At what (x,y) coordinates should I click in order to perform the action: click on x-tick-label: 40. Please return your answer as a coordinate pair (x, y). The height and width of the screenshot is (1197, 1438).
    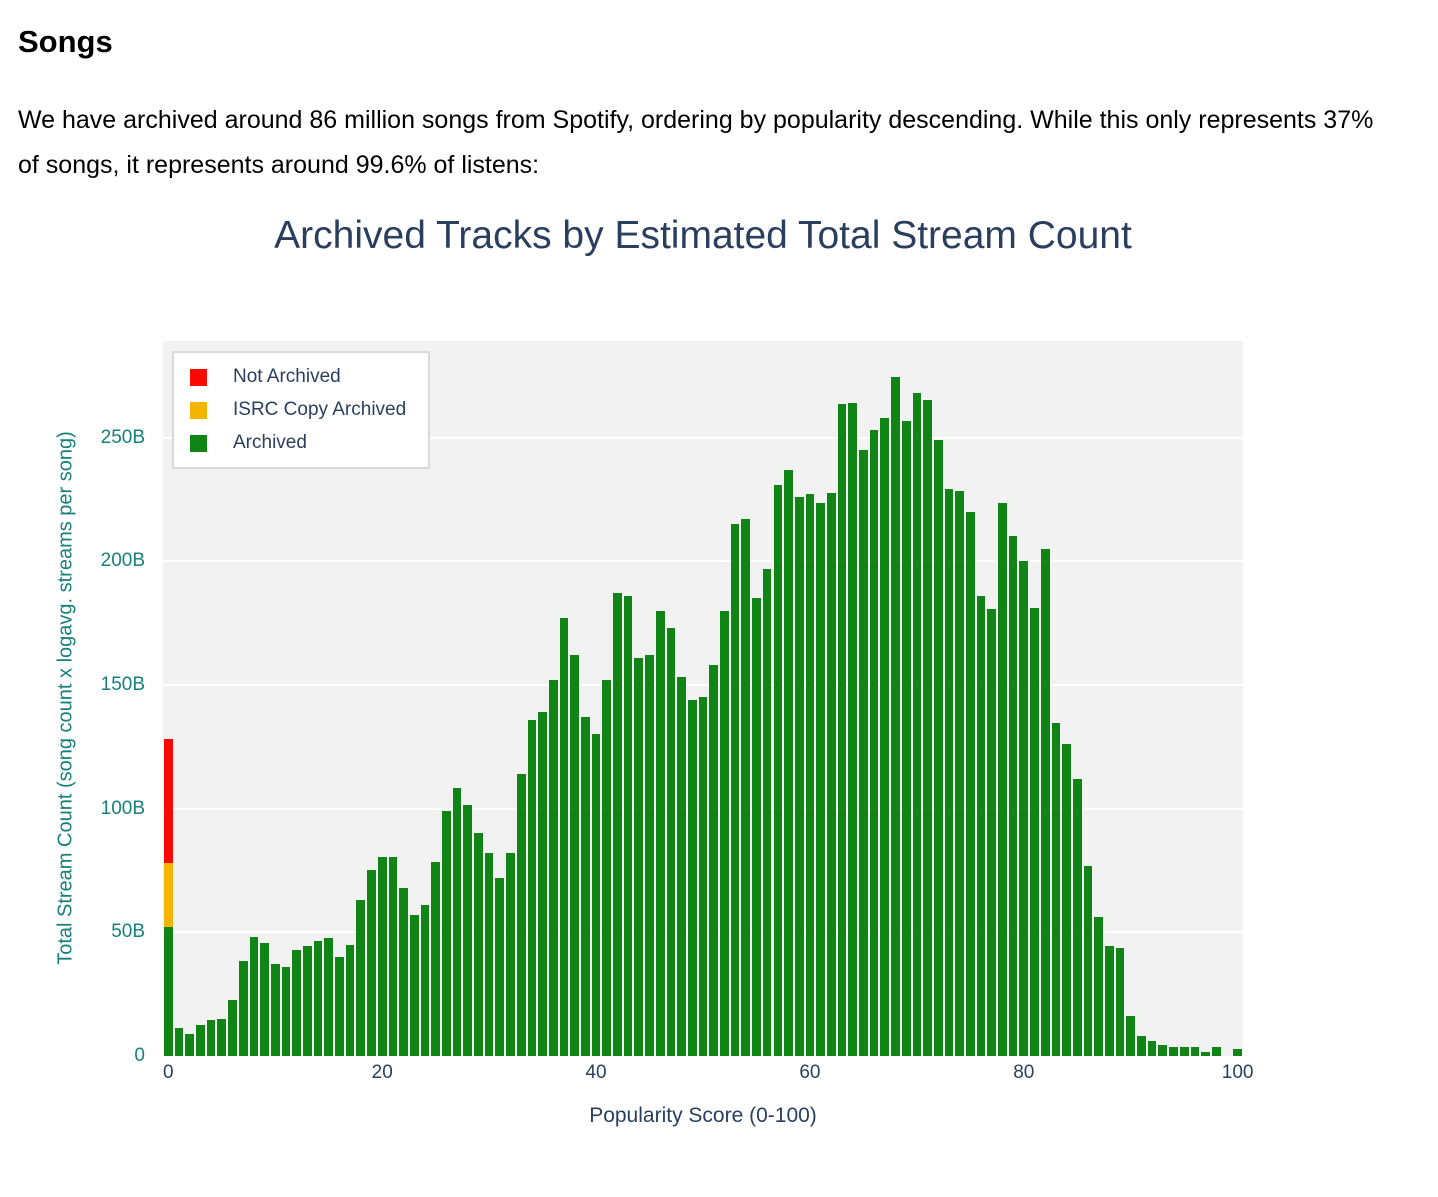
    Looking at the image, I should click on (596, 1072).